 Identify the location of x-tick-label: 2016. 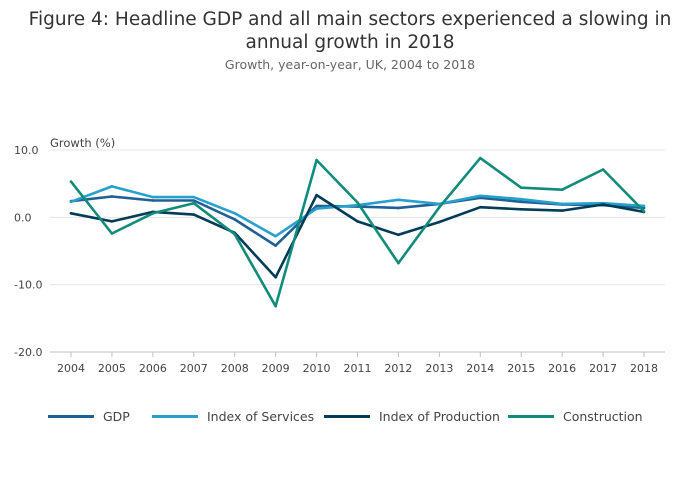
(562, 368).